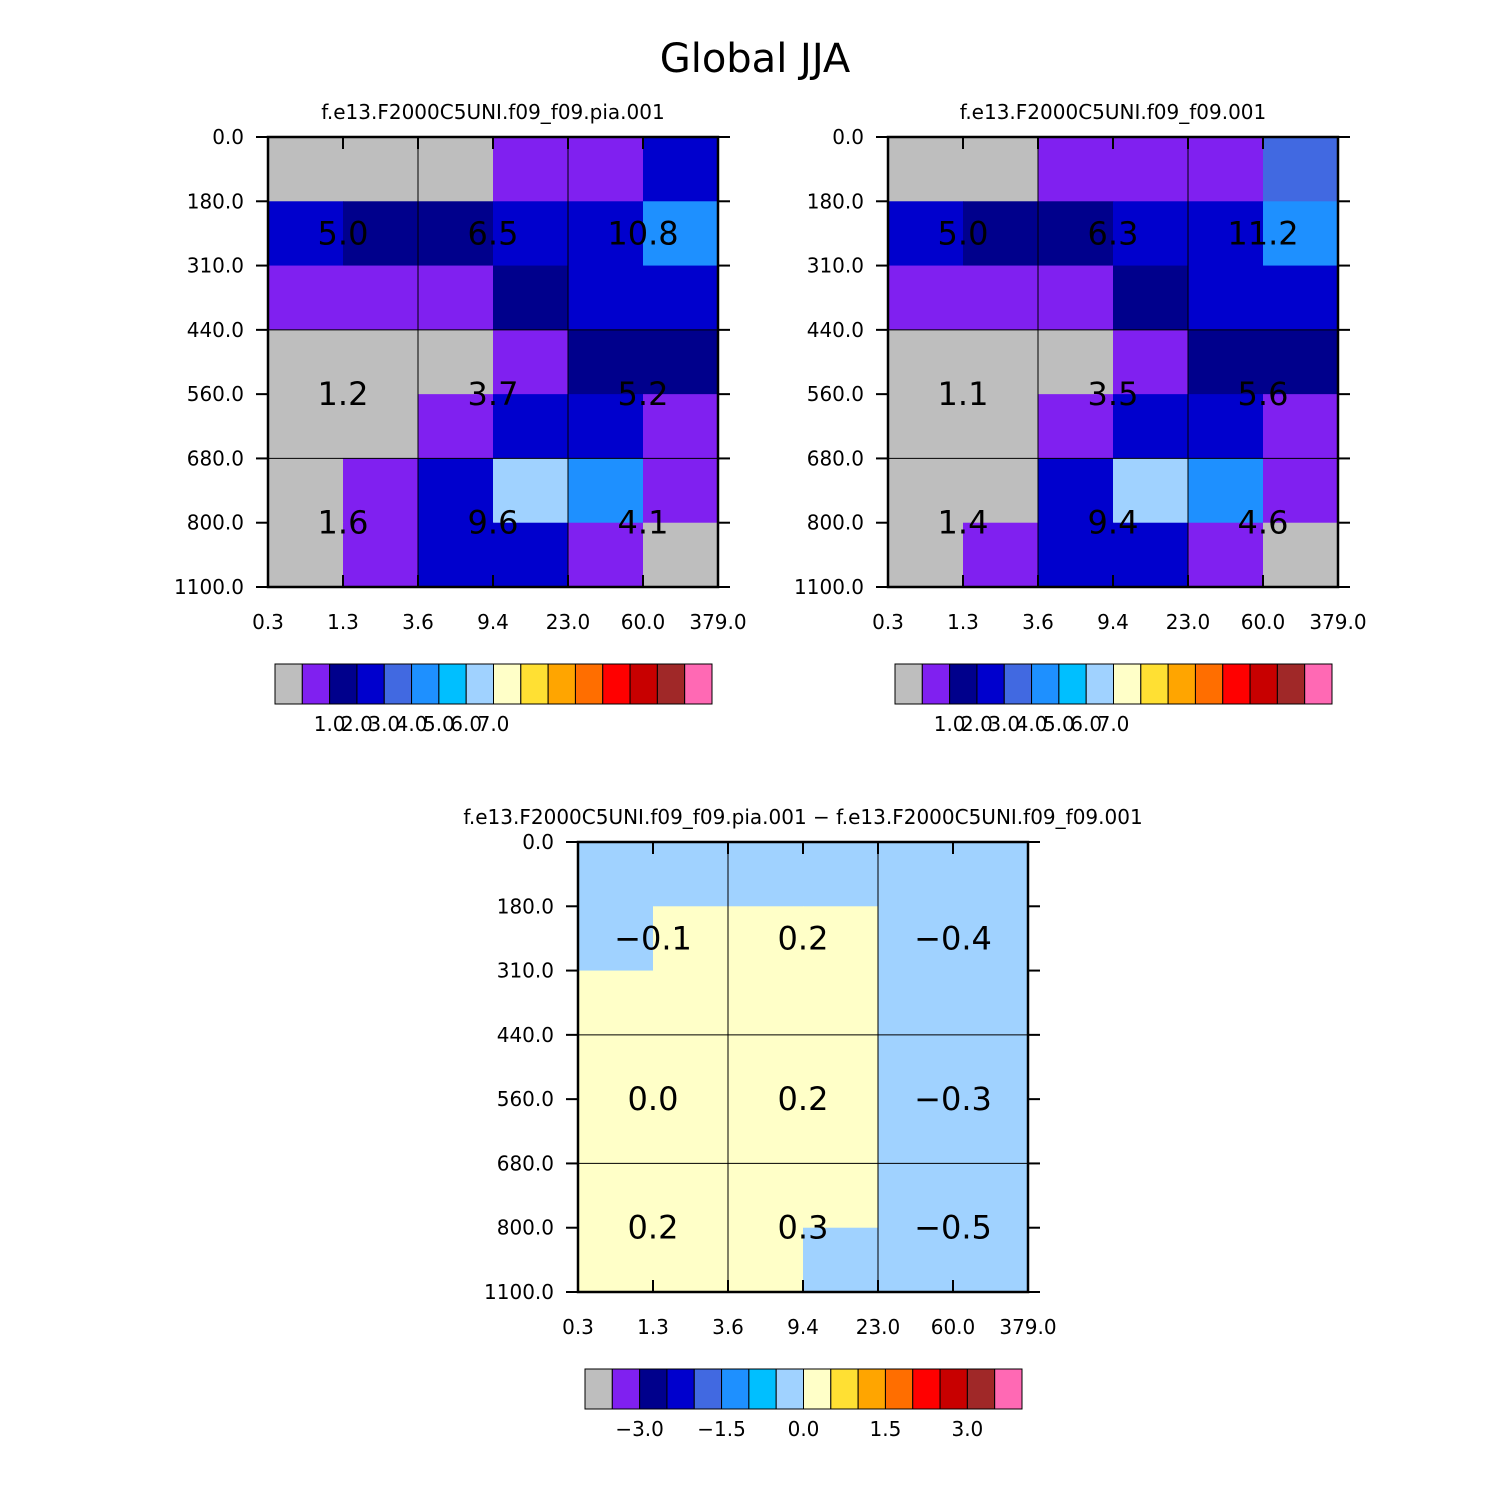  What do you see at coordinates (343, 394) in the screenshot?
I see `box-value-label: 1.2` at bounding box center [343, 394].